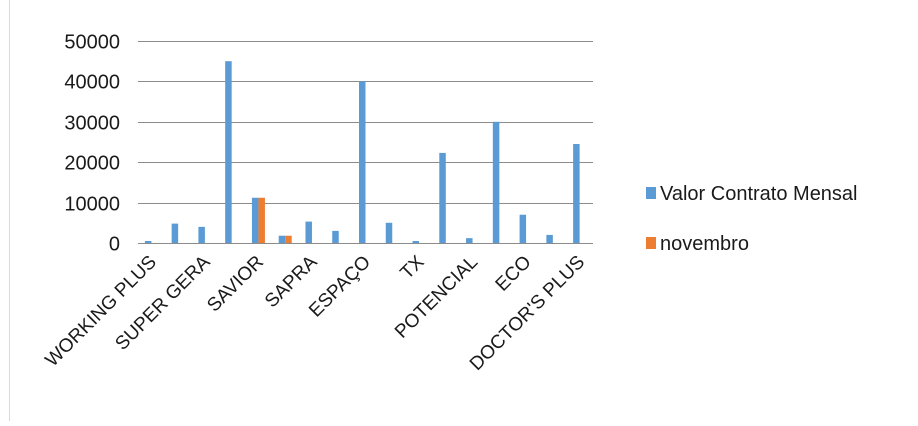  I want to click on y-tick-label: 10000, so click(92, 205).